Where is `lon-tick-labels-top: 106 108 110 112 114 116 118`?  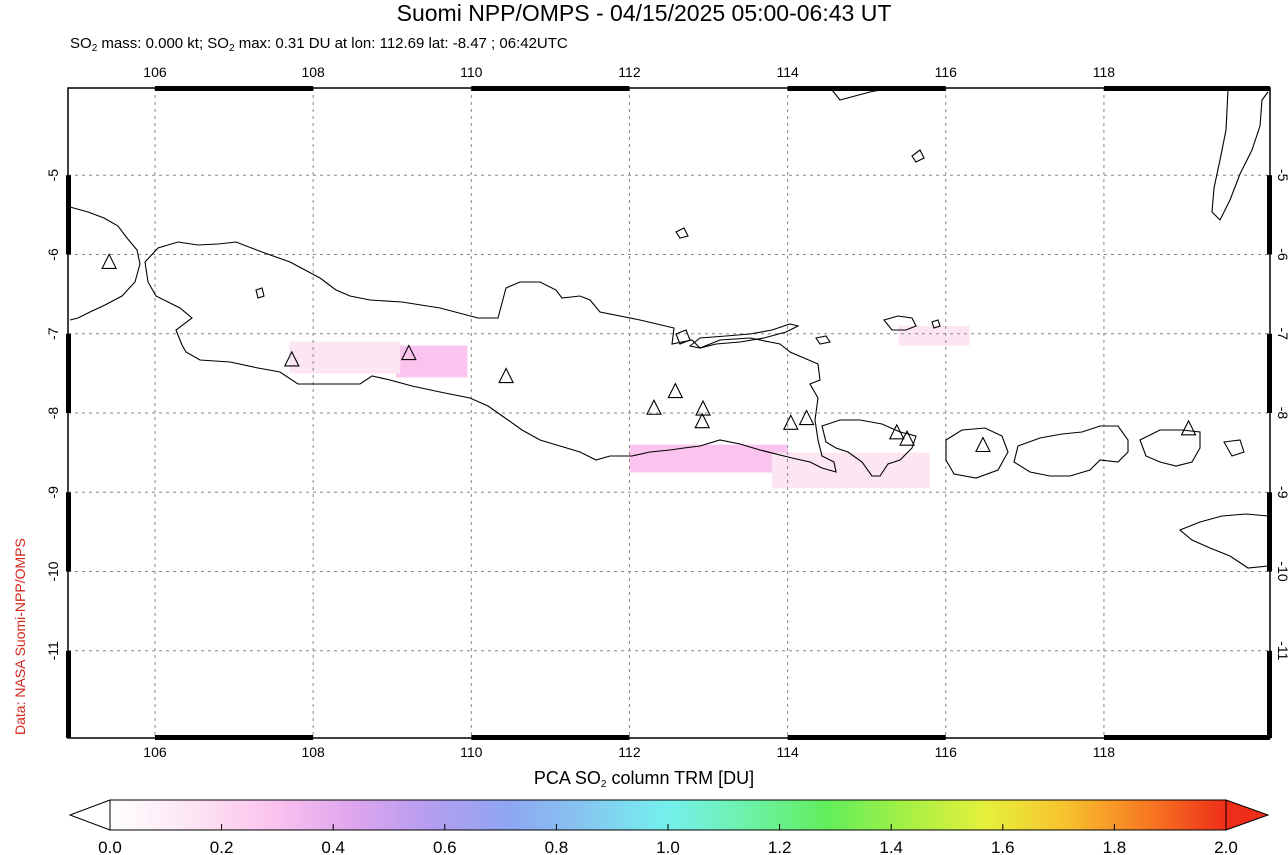 lon-tick-labels-top: 106 108 110 112 114 116 118 is located at coordinates (629, 72).